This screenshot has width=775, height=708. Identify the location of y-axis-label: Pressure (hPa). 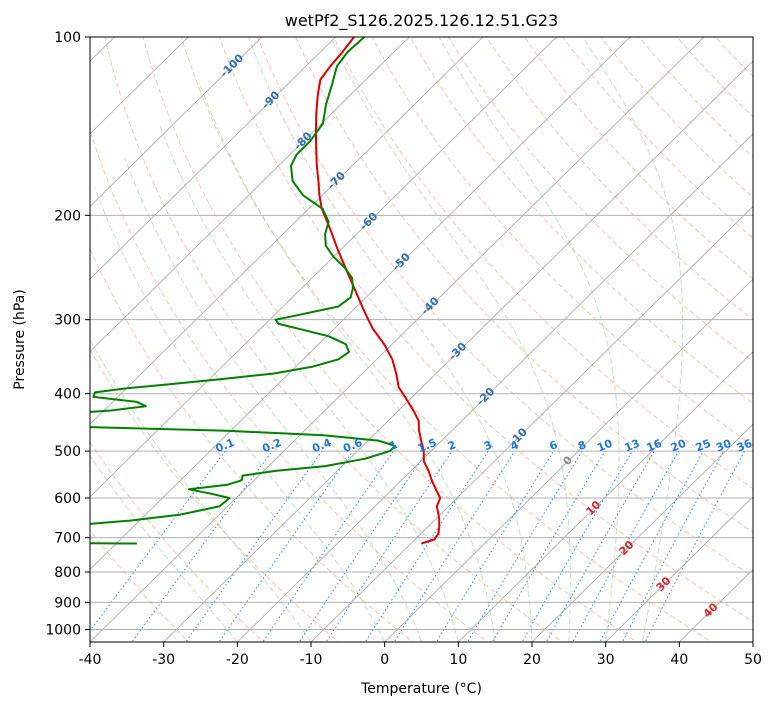
(20, 339).